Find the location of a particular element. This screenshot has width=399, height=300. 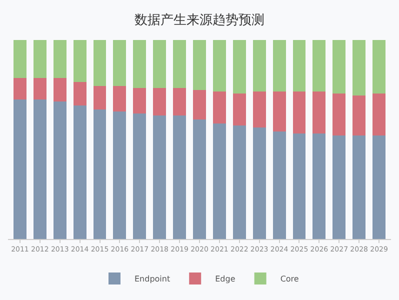

legend-label: Core is located at coordinates (289, 279).